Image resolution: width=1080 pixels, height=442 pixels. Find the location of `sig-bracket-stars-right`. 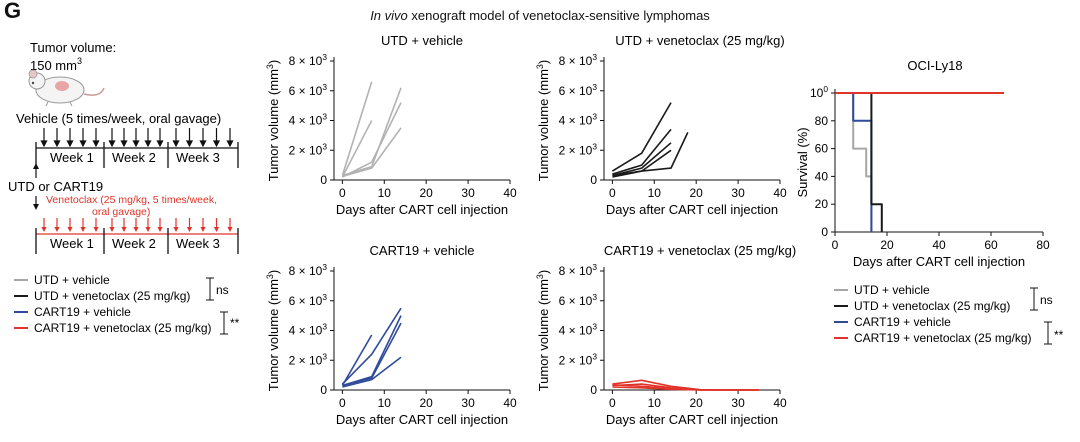

sig-bracket-stars-right is located at coordinates (1048, 333).